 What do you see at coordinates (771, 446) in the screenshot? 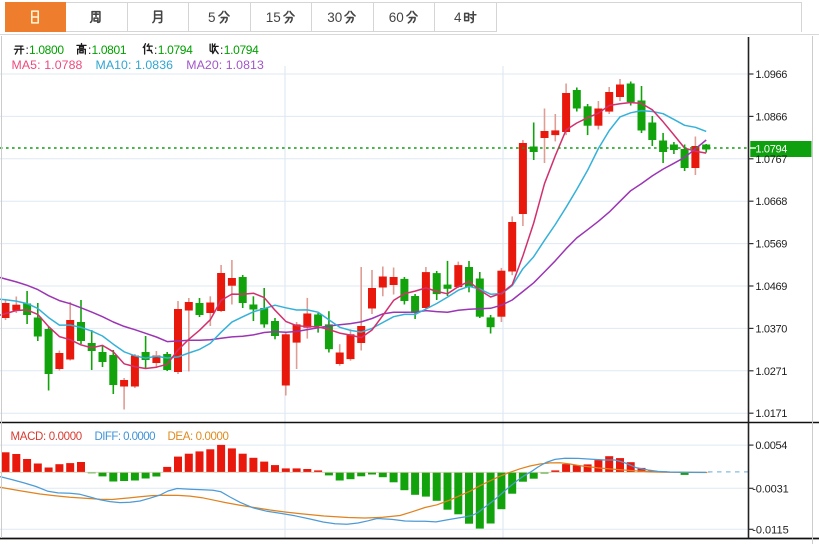
I see `svg-text: 0.0054` at bounding box center [771, 446].